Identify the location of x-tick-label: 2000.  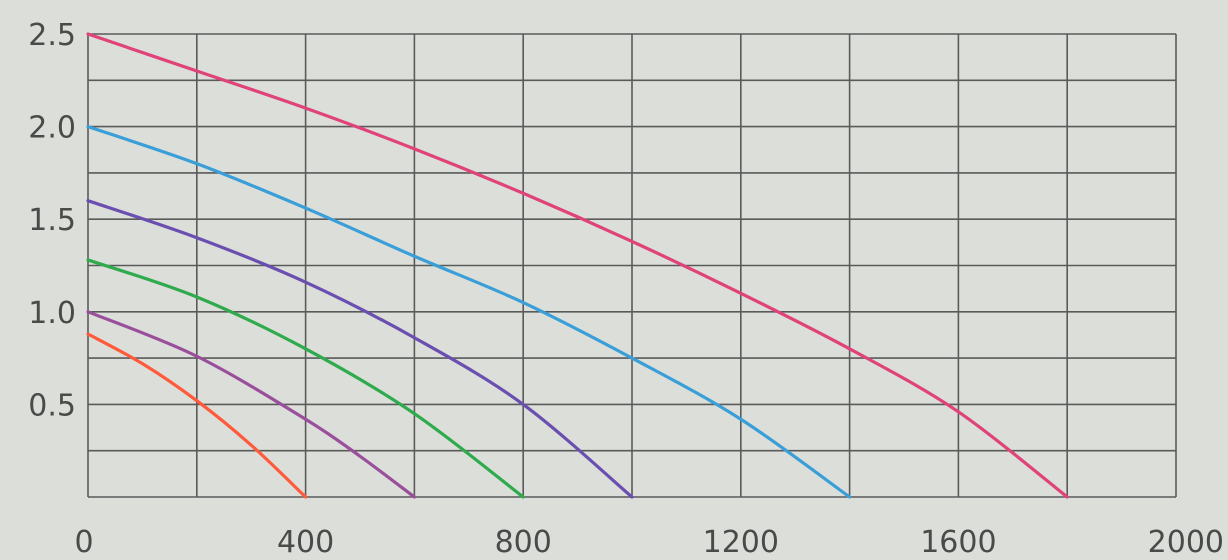
(1186, 542).